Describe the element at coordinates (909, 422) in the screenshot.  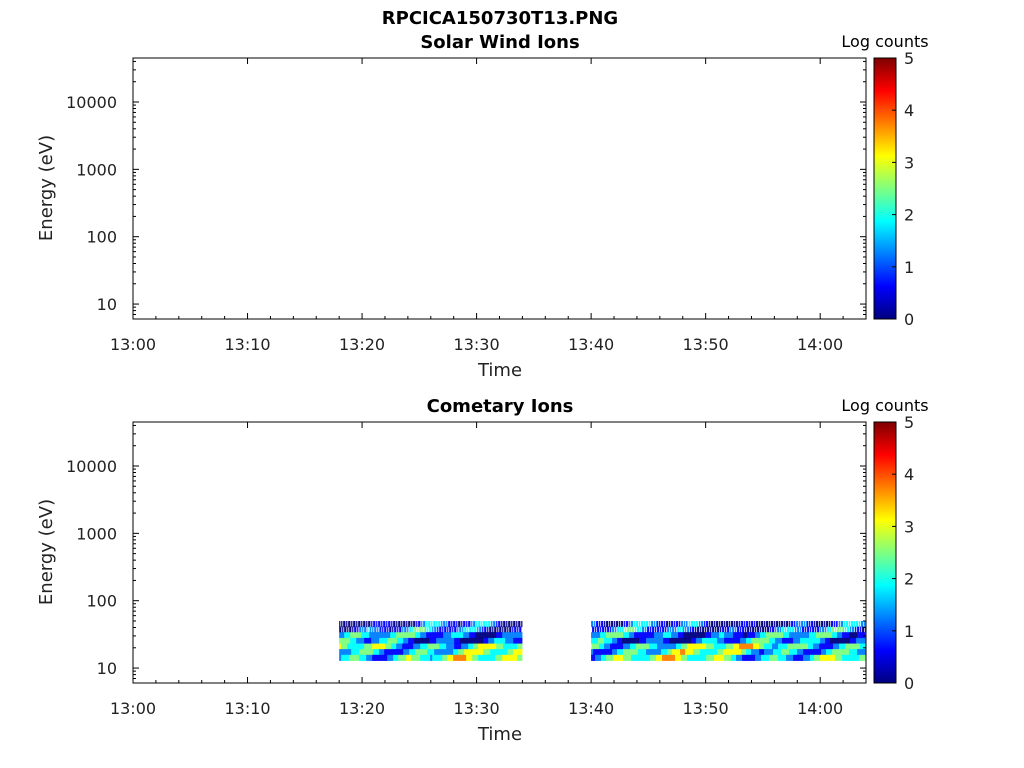
I see `colorbar-tick-label: 5` at that location.